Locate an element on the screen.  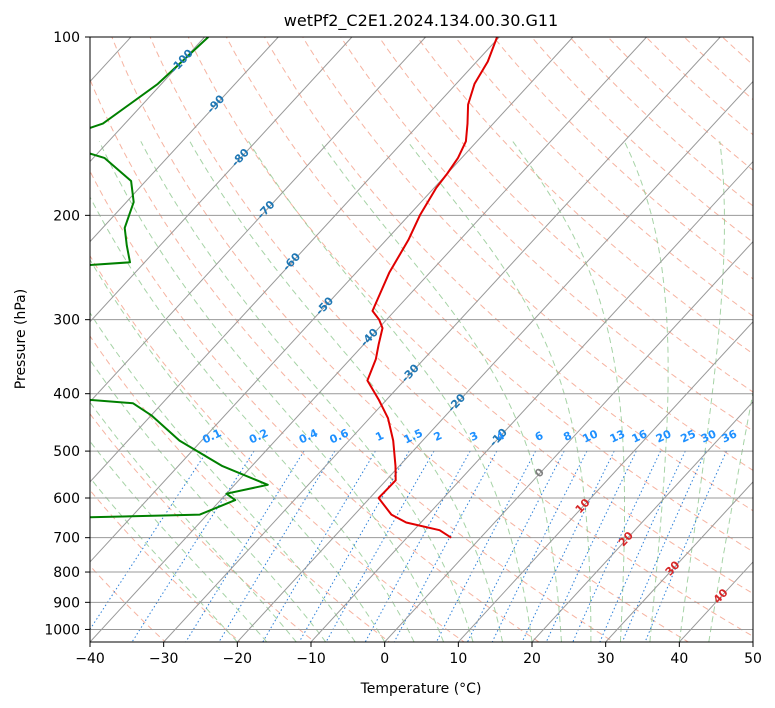
y-tick-label: 900 is located at coordinates (66, 603).